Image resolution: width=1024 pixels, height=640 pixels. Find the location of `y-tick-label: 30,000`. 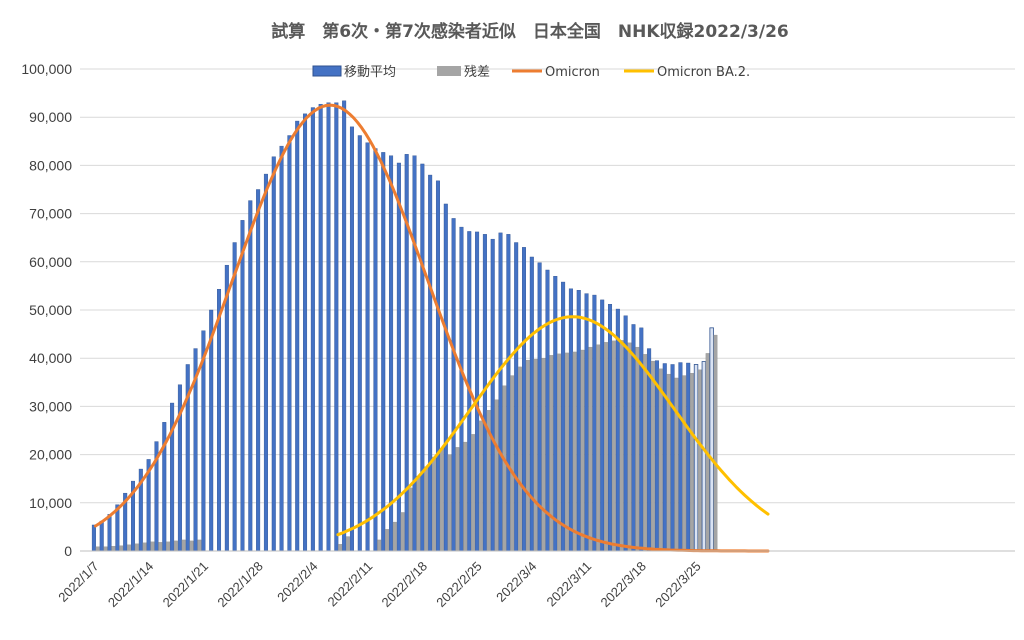

y-tick-label: 30,000 is located at coordinates (50, 406).